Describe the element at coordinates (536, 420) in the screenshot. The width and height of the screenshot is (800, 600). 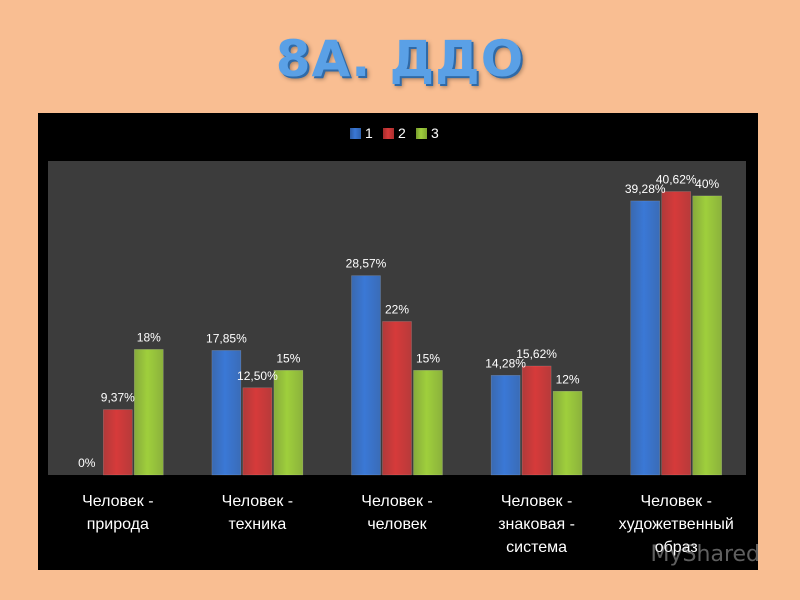
I see `bar-s2-c4` at that location.